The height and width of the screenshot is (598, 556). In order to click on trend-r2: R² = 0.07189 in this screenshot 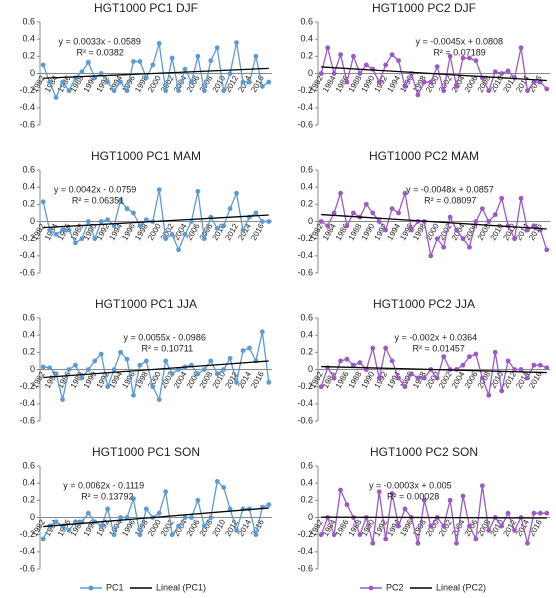, I will do `click(459, 52)`.